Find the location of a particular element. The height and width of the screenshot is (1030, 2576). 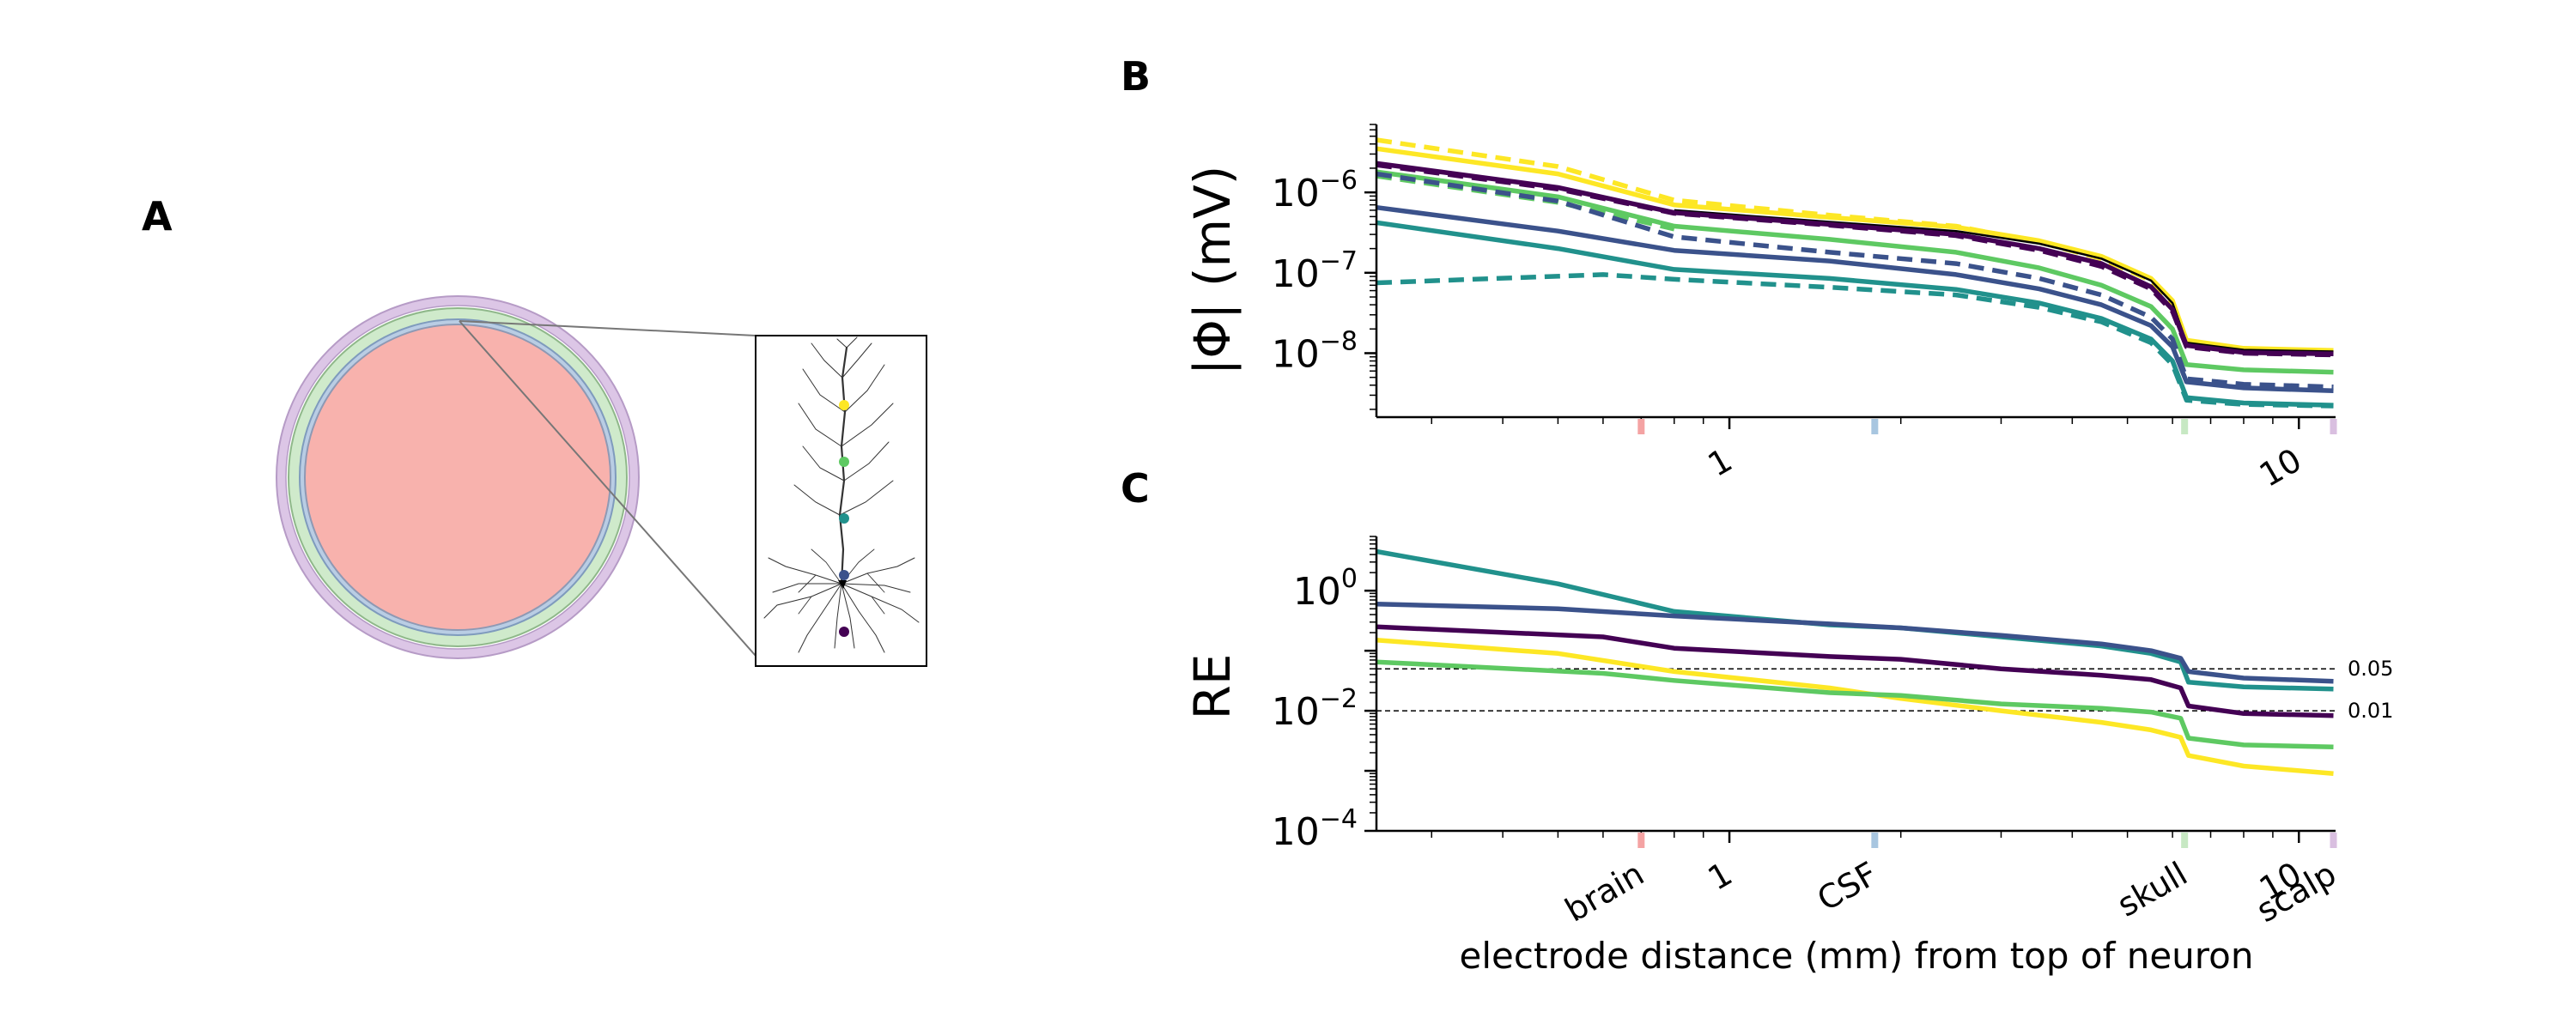

panel-label-a: A is located at coordinates (158, 216).